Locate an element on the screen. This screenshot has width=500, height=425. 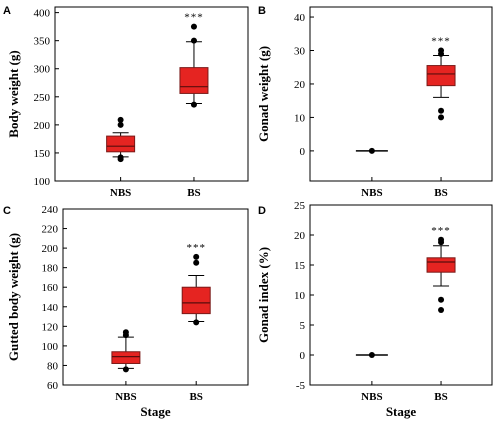
y-tick-label: 160 is located at coordinates (50, 288).